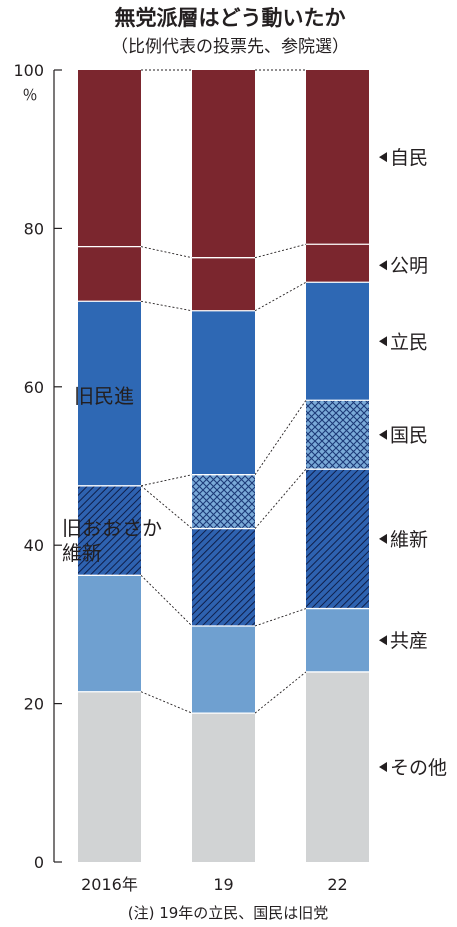 The width and height of the screenshot is (457, 927). I want to click on legend-item-other: その他, so click(413, 768).